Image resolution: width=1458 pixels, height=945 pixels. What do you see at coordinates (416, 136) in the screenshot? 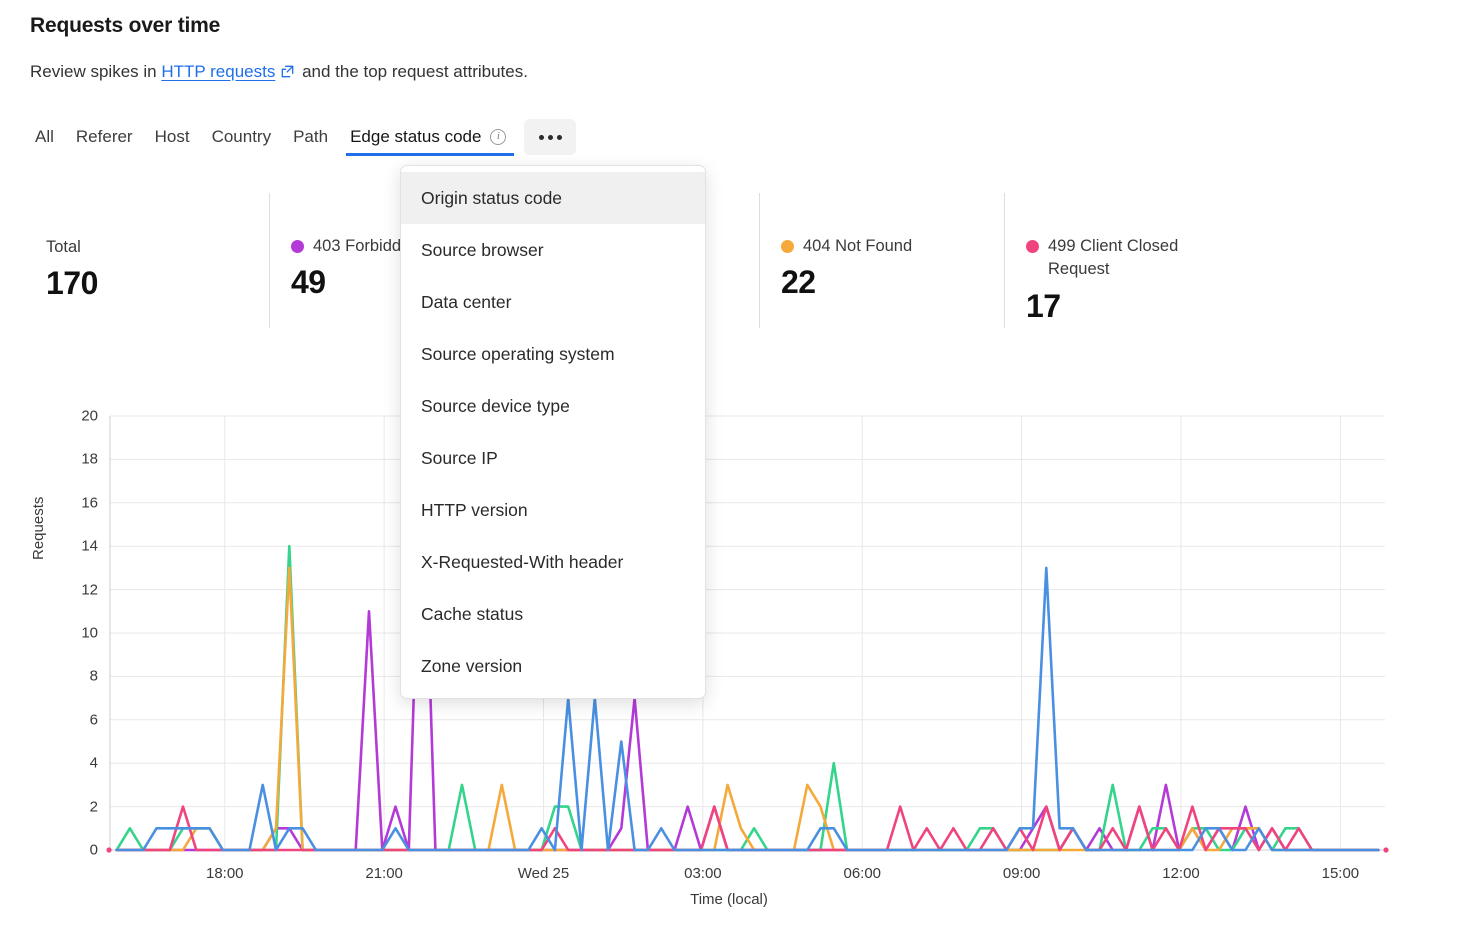
I see `tab-label: Edge status code` at bounding box center [416, 136].